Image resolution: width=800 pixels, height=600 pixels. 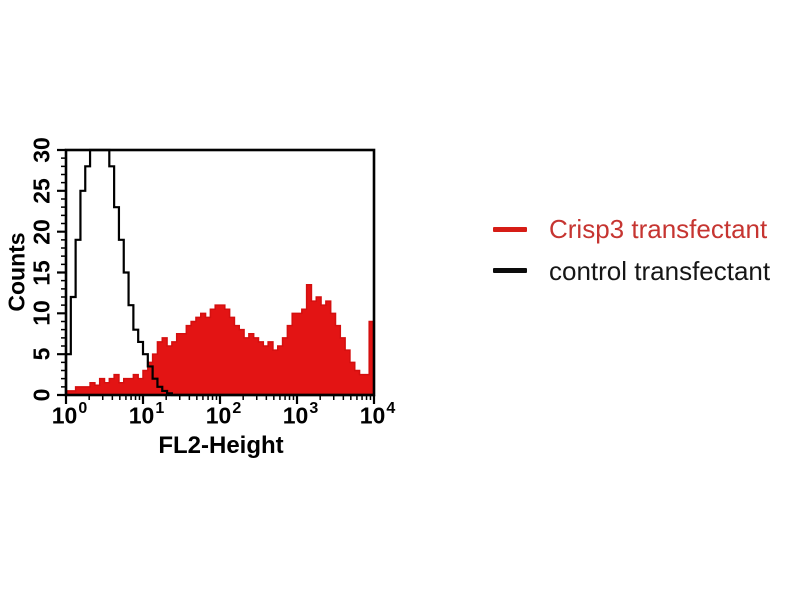 I want to click on y-tick-label-25: 25, so click(x=41, y=191).